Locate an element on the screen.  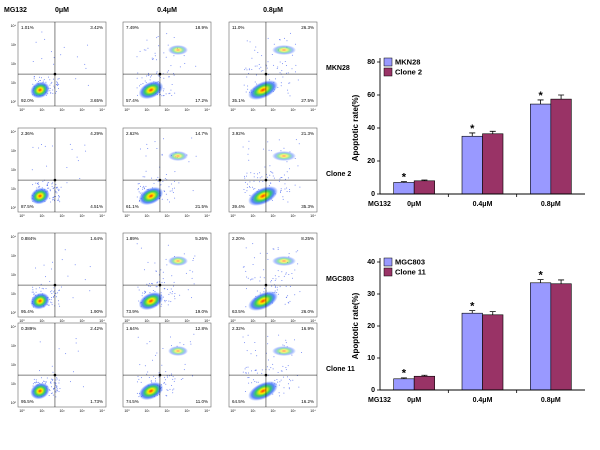
row-label: MGC803 is located at coordinates (340, 279).